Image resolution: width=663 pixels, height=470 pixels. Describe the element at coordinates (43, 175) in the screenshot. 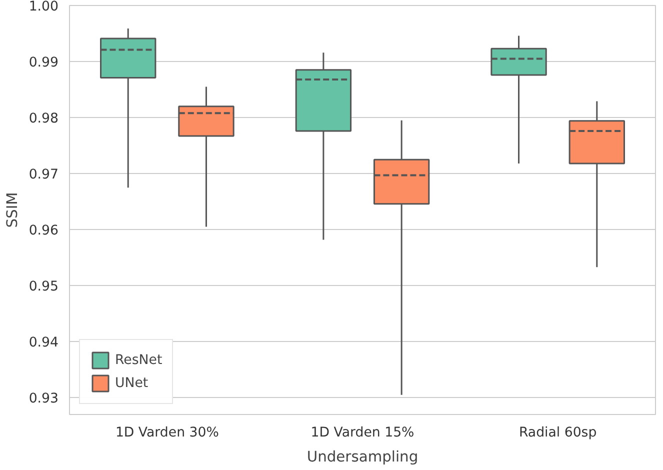

I see `y-tick-label: 0.97` at that location.